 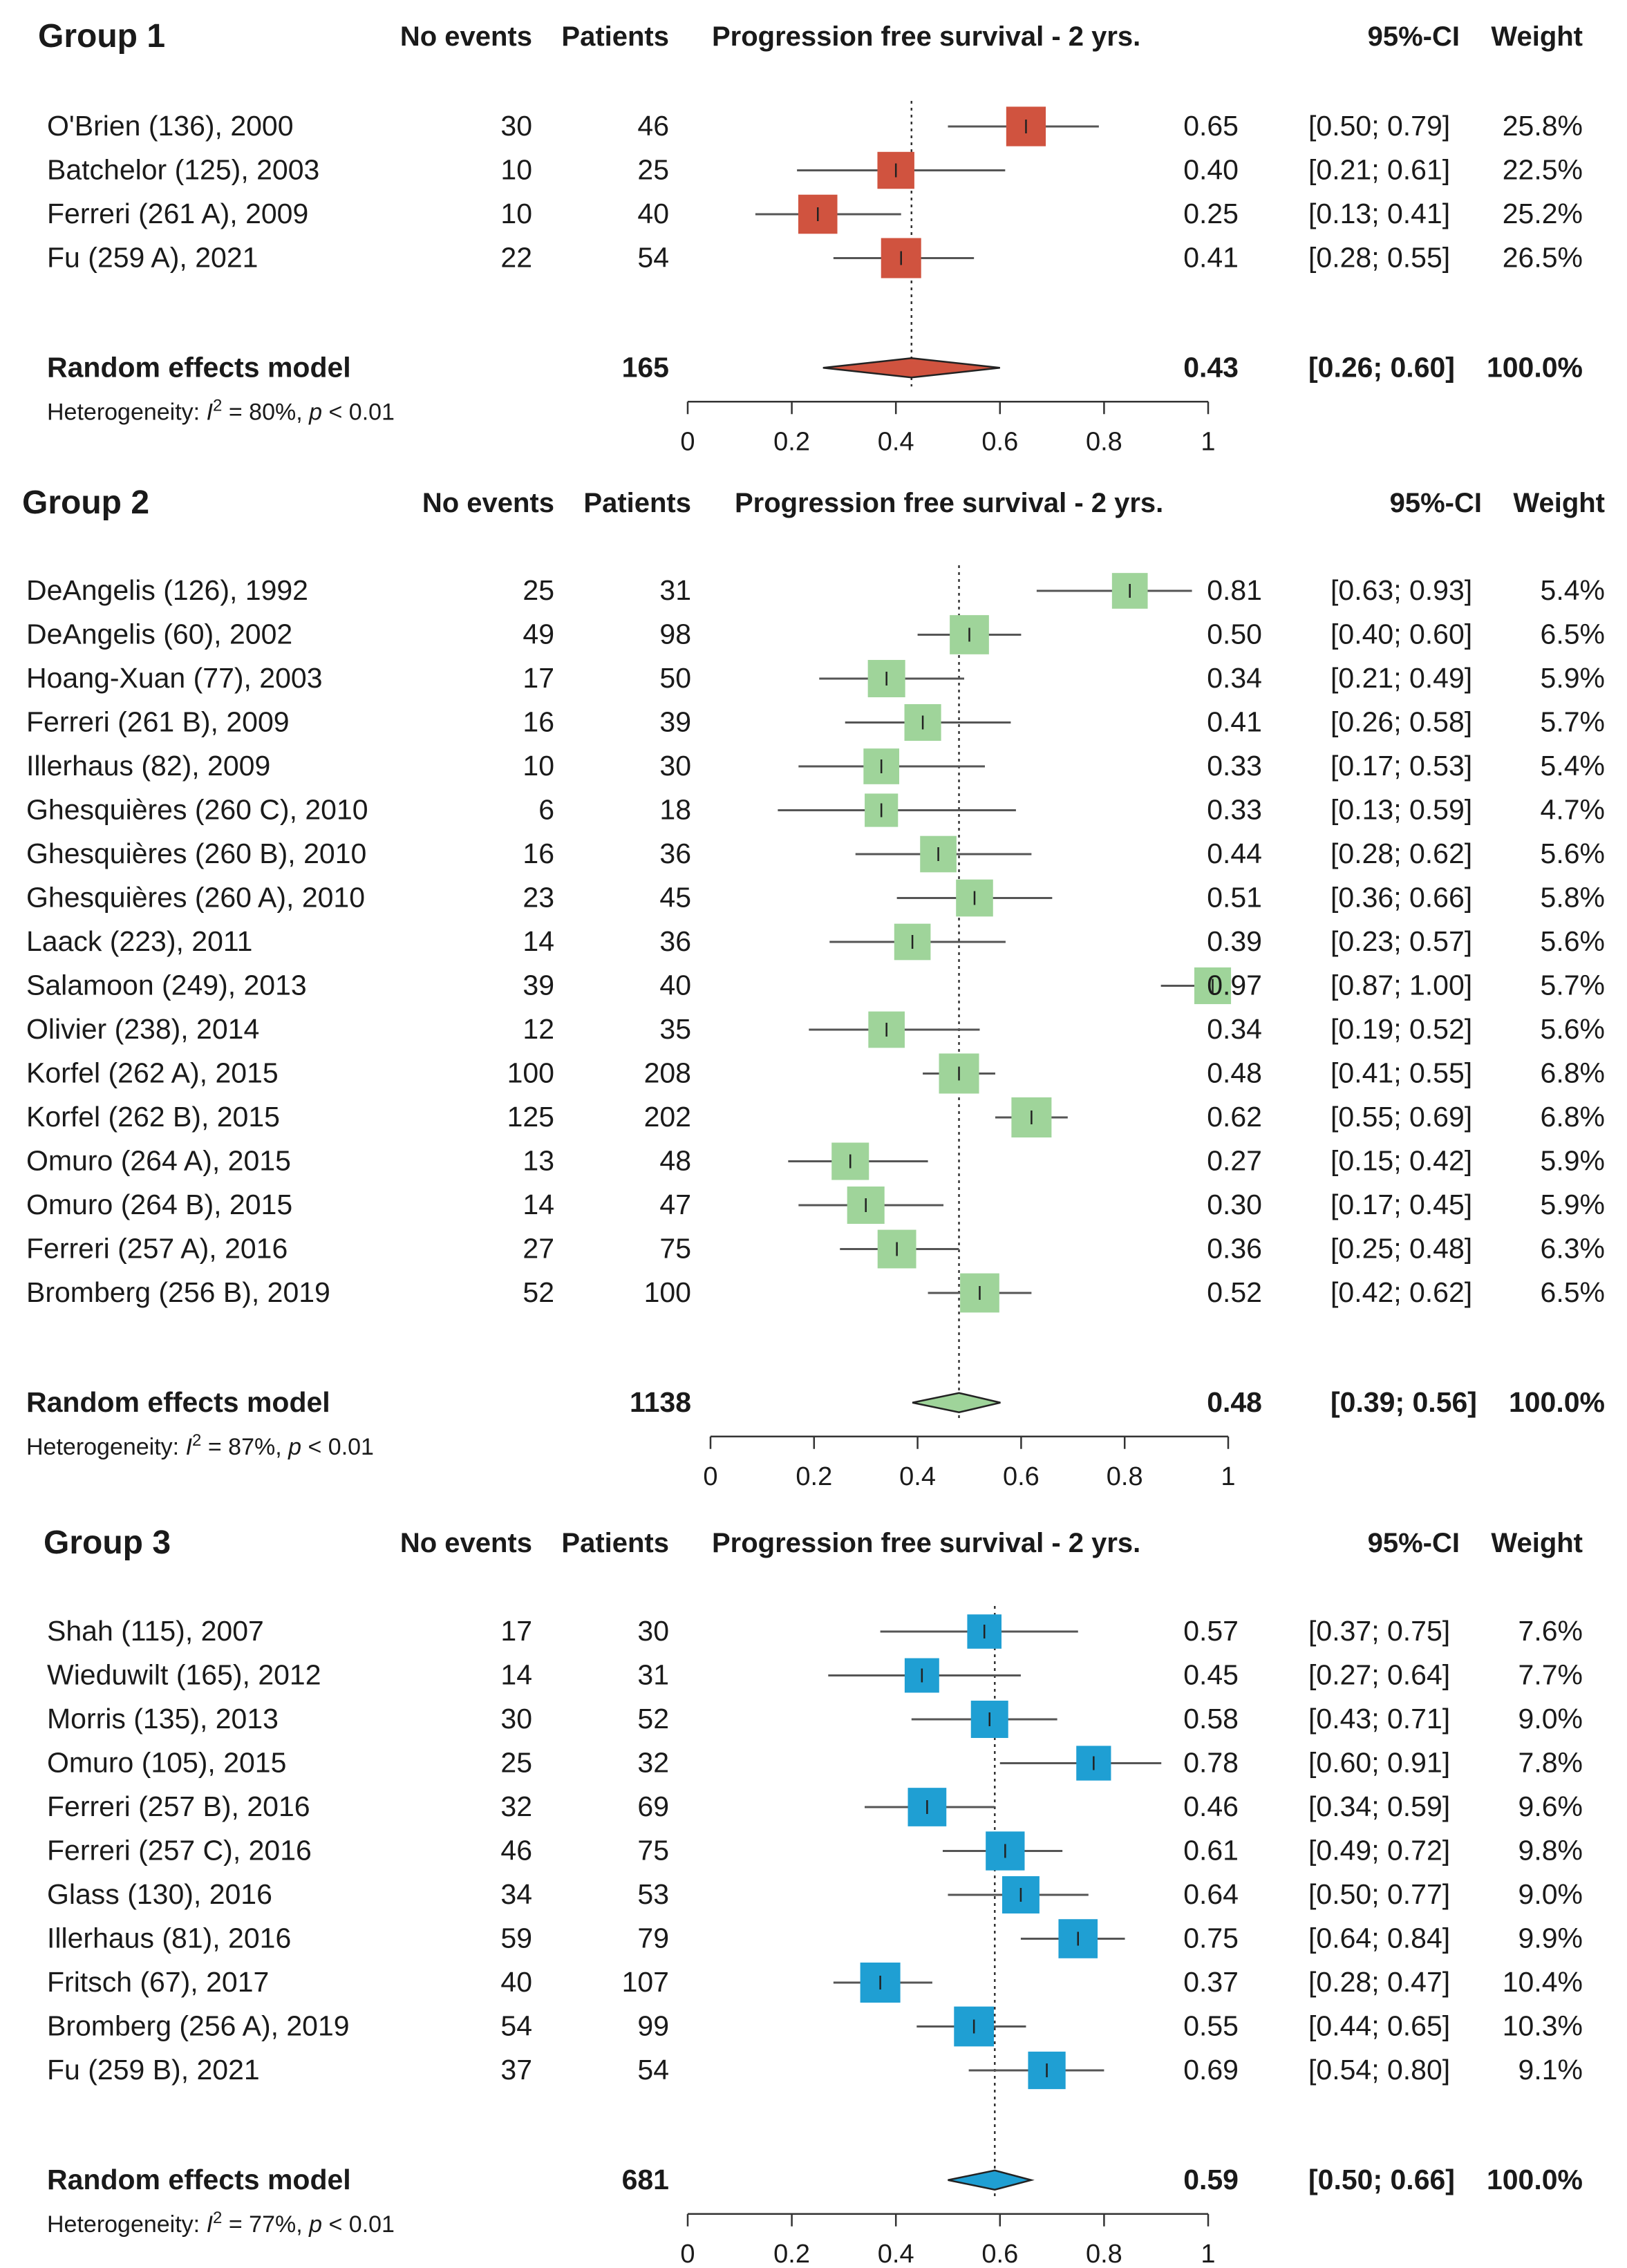 I want to click on study-events: 46, so click(x=516, y=1851).